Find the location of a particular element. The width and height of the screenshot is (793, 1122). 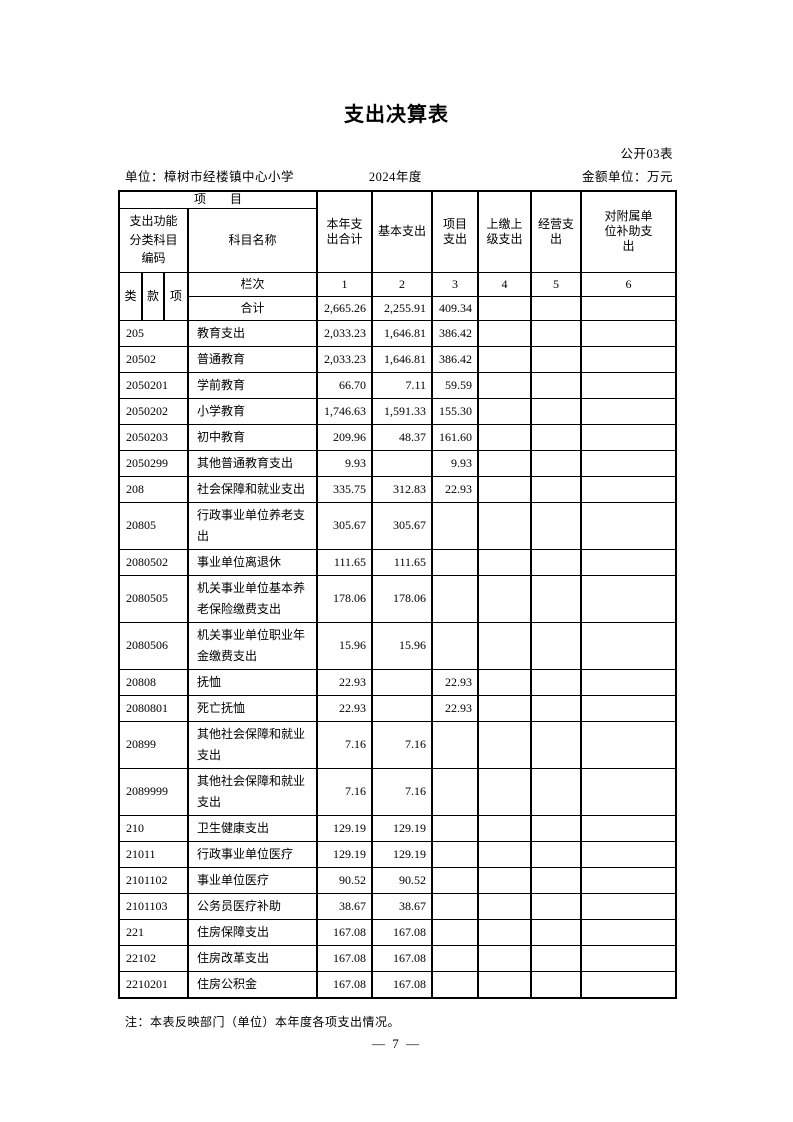

page-title: 支出决算表 is located at coordinates (396, 115).